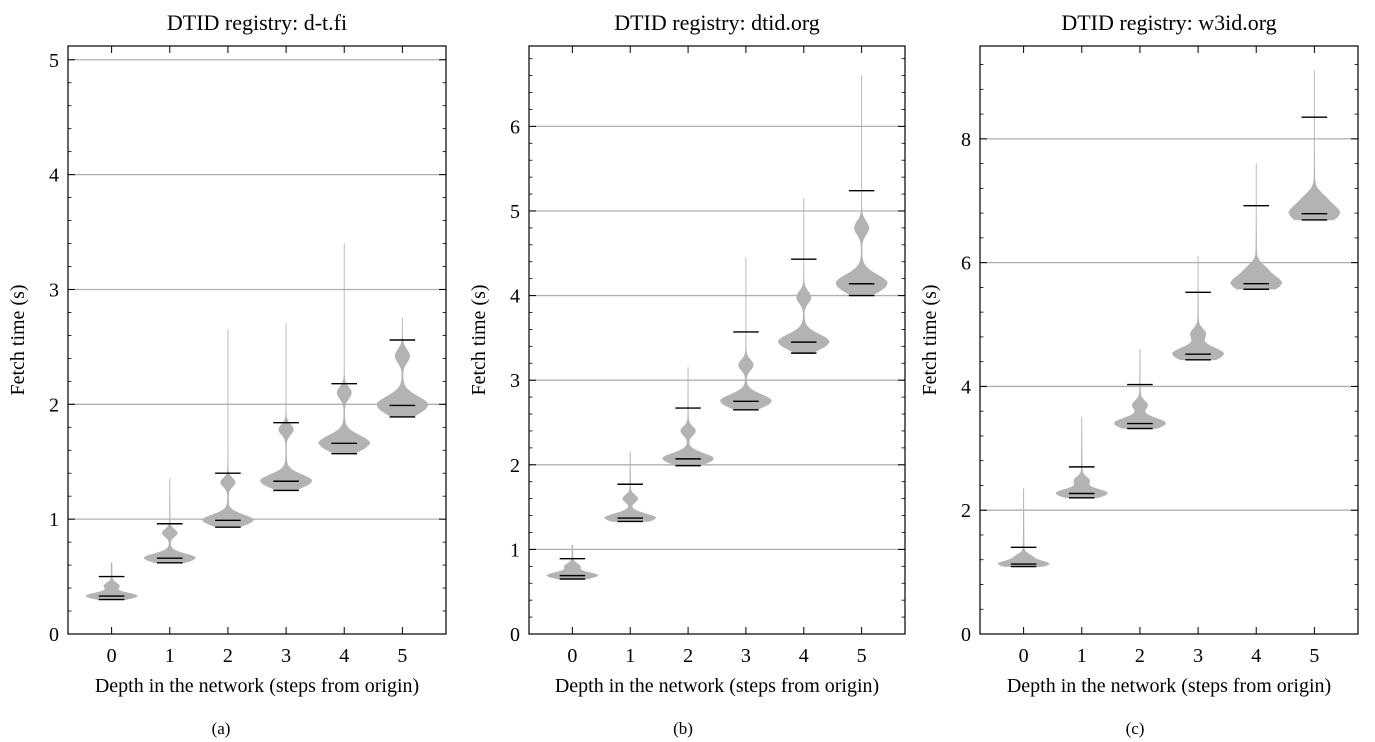  I want to click on chart-title: DTID registry: dtid.org, so click(717, 22).